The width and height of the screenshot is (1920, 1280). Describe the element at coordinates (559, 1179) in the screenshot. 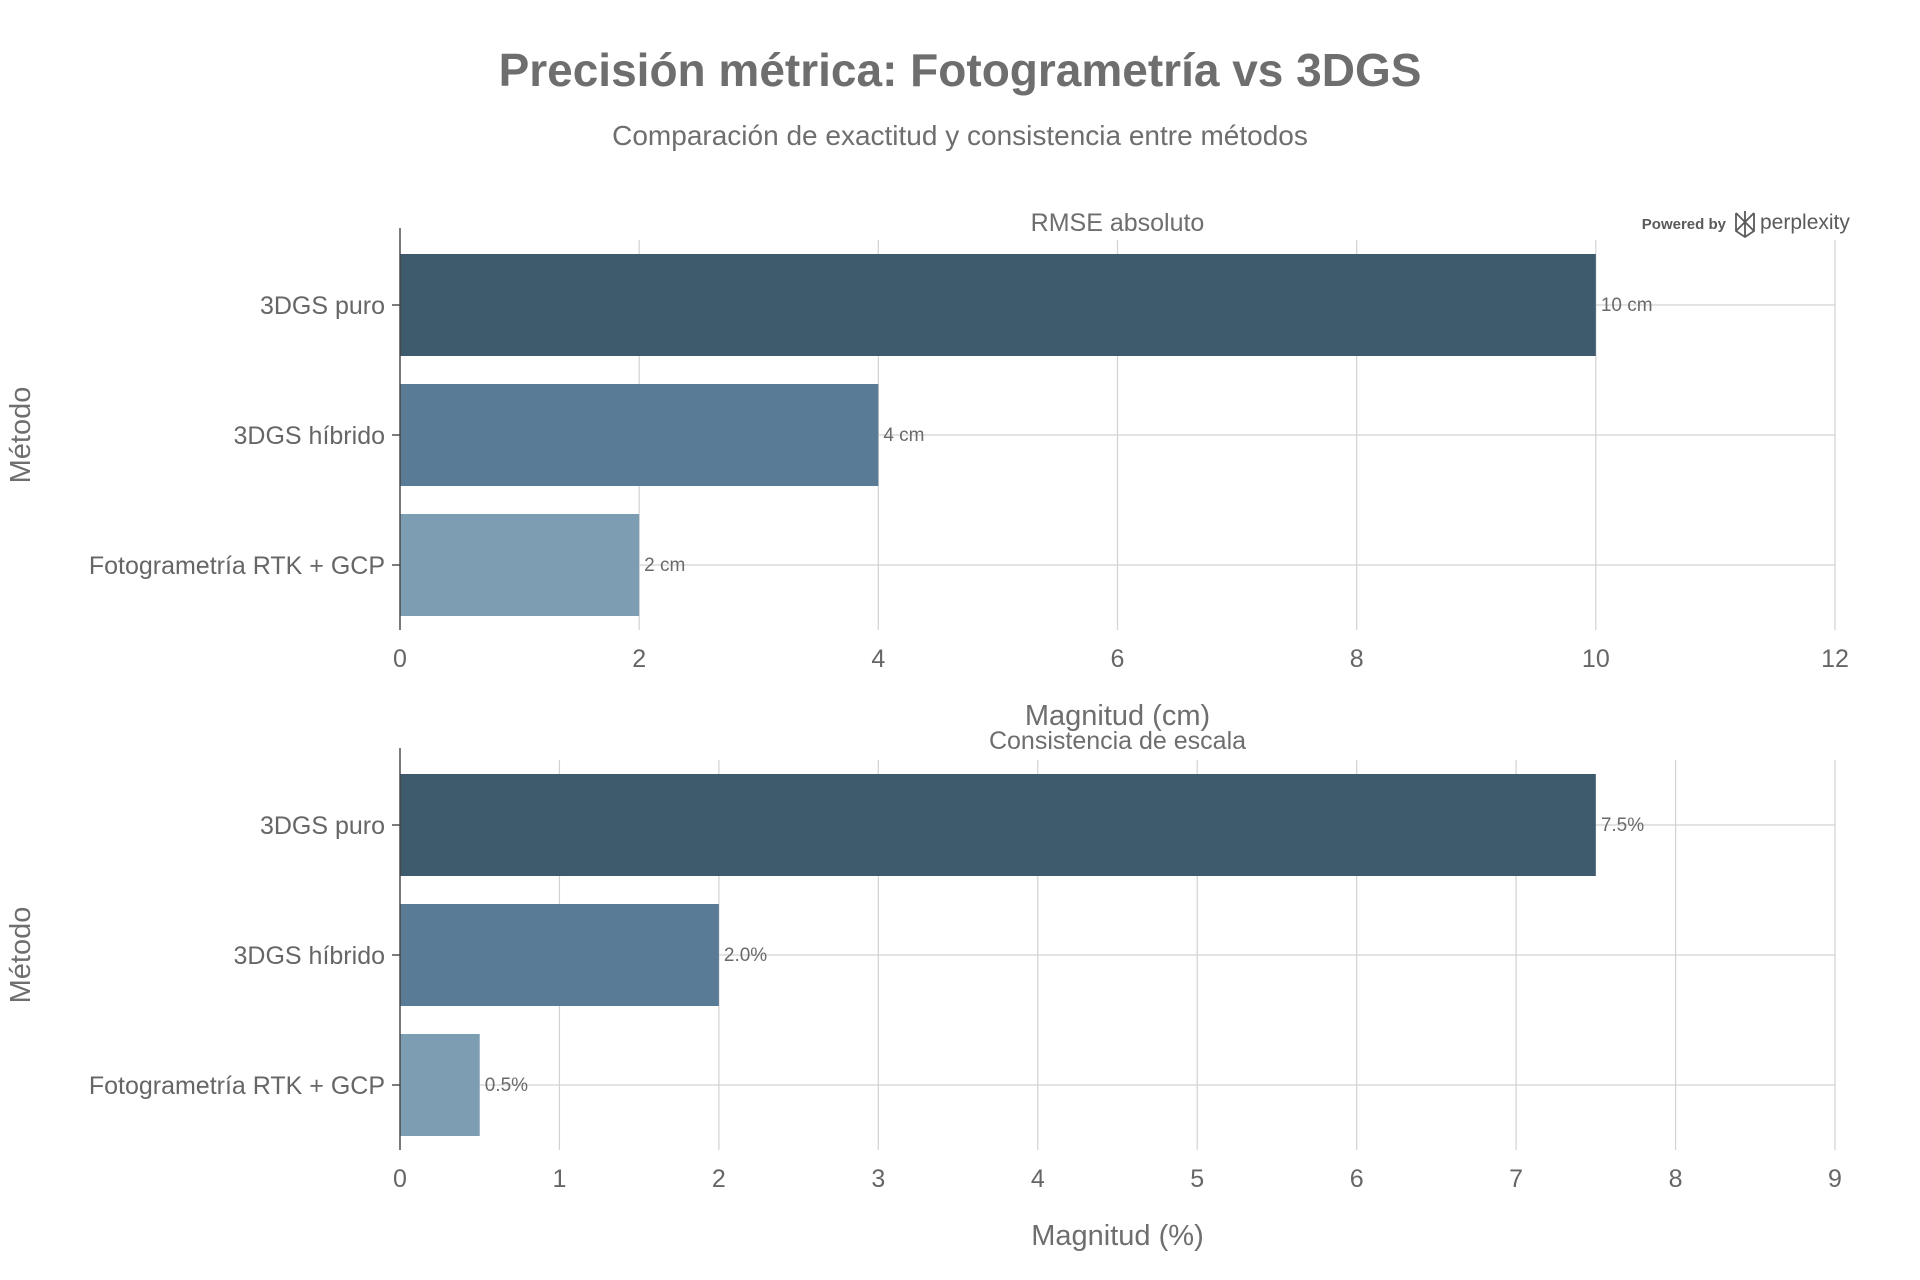

I see `x-tick-label: 1` at that location.